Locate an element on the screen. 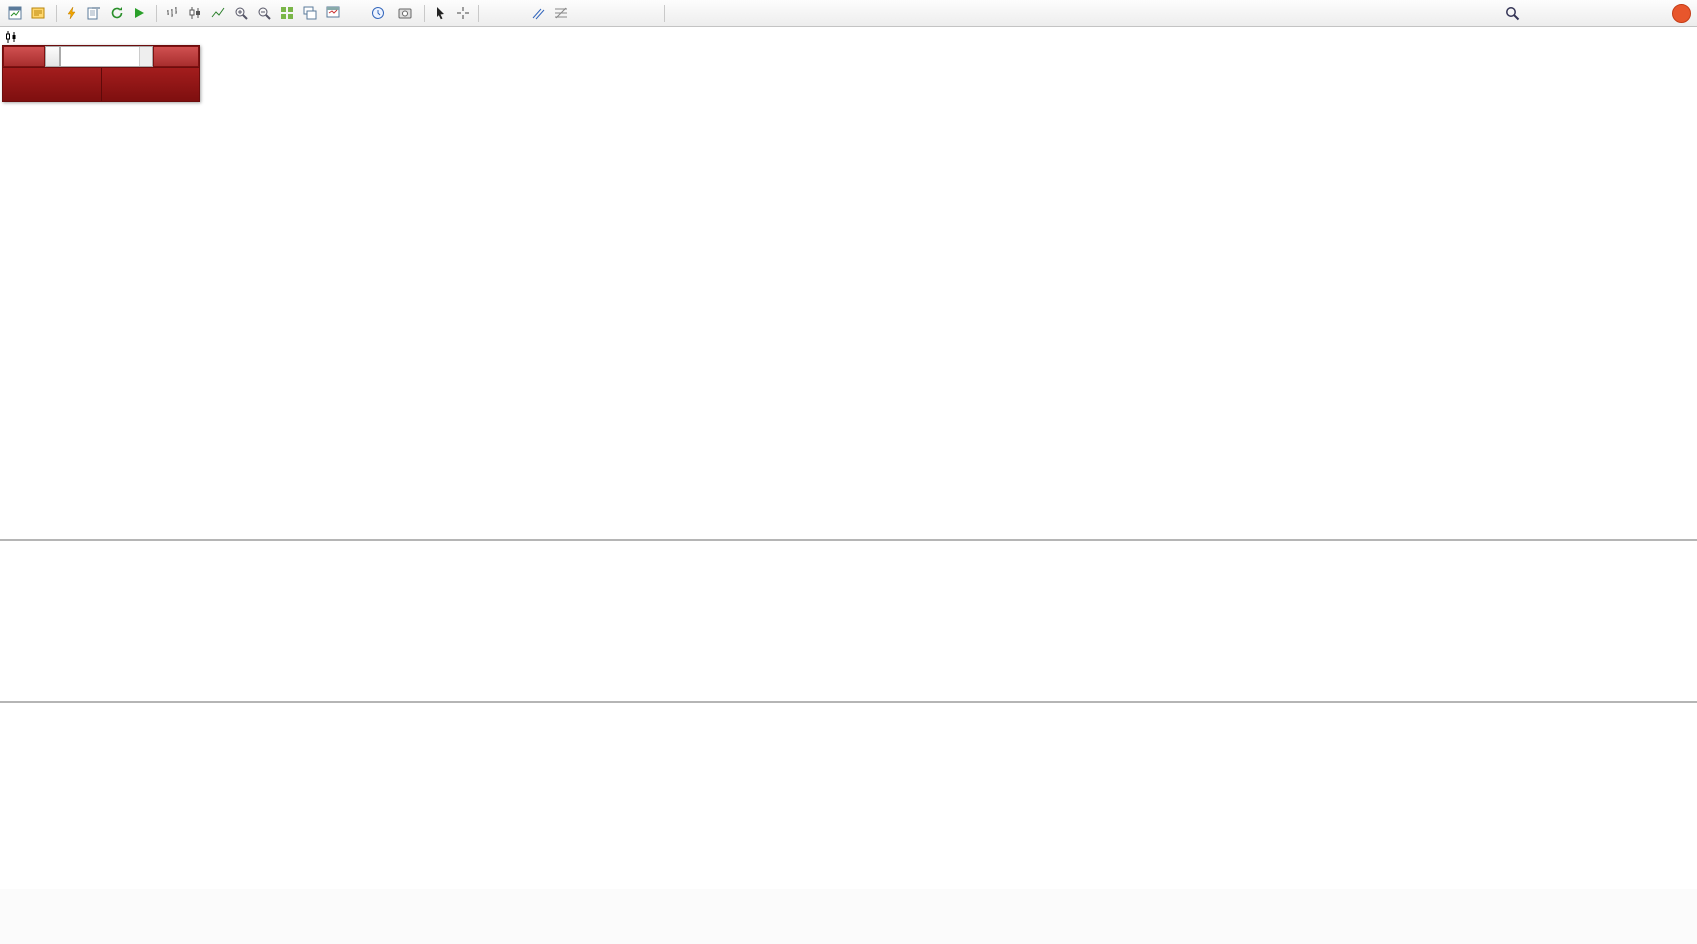 The height and width of the screenshot is (944, 1697). candlestick-mini-icon is located at coordinates (11, 37).